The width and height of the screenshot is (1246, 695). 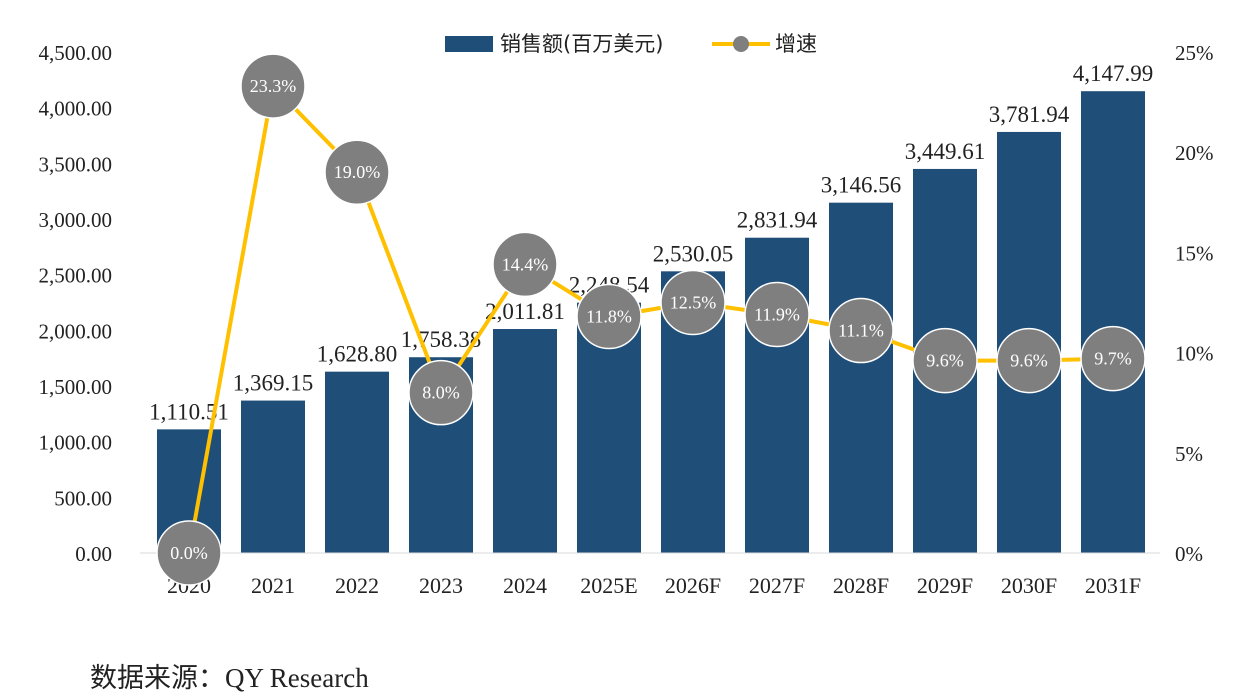 I want to click on growth-value-label: 12.5%, so click(x=693, y=303).